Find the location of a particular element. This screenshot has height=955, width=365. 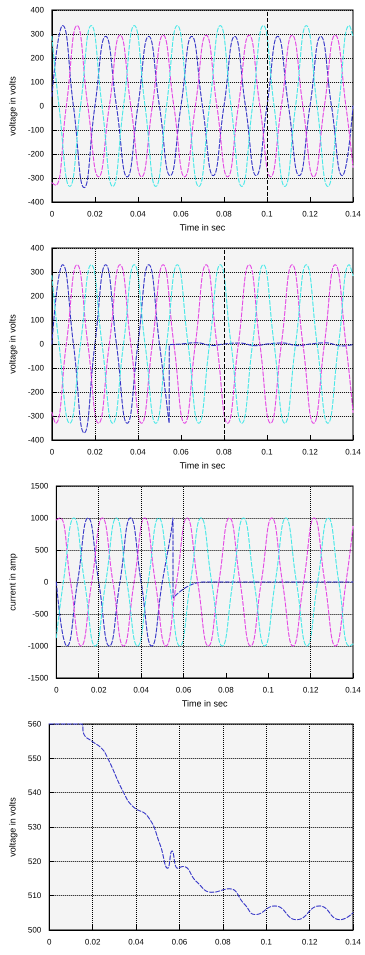

y-tick-label: 550 is located at coordinates (35, 758).